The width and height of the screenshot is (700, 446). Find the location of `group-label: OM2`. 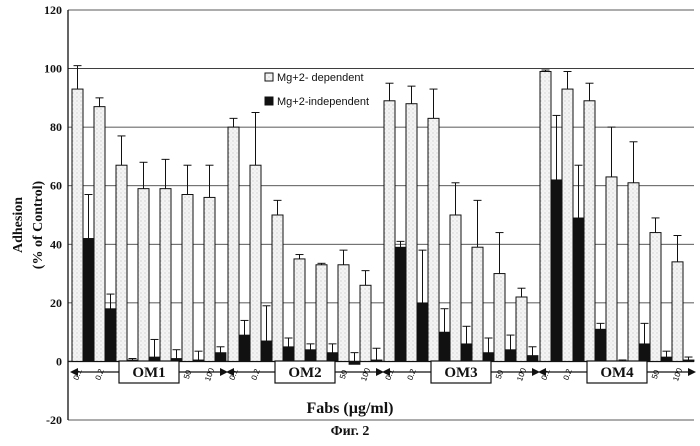

group-label: OM2 is located at coordinates (304, 373).